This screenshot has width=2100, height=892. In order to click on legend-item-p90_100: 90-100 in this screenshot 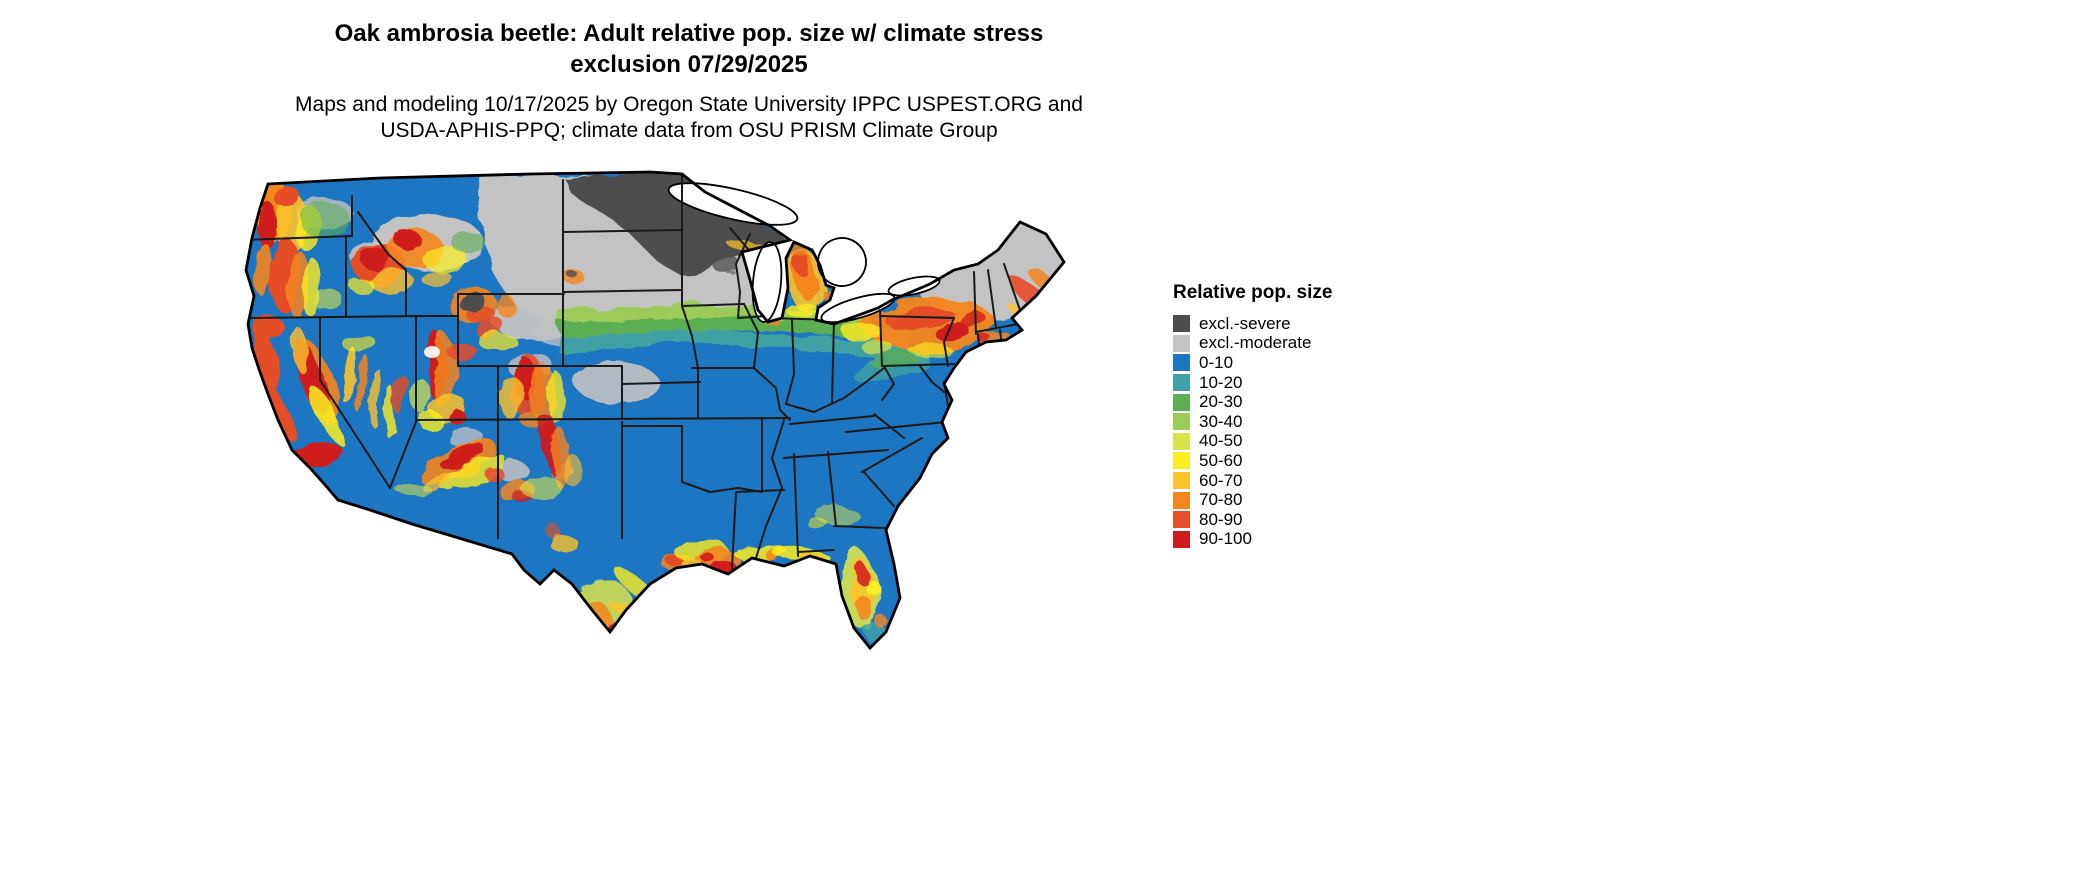, I will do `click(1252, 539)`.